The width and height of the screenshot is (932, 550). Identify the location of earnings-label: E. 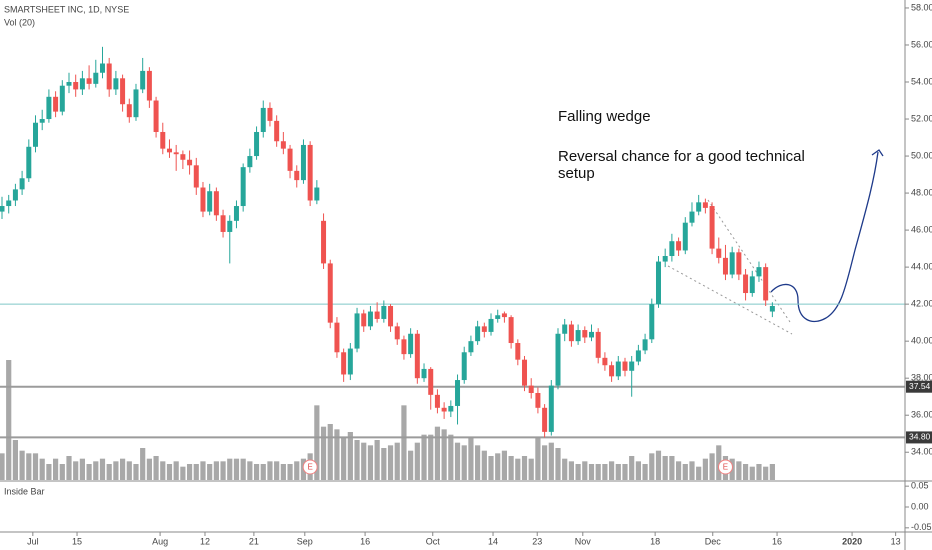
(725, 467).